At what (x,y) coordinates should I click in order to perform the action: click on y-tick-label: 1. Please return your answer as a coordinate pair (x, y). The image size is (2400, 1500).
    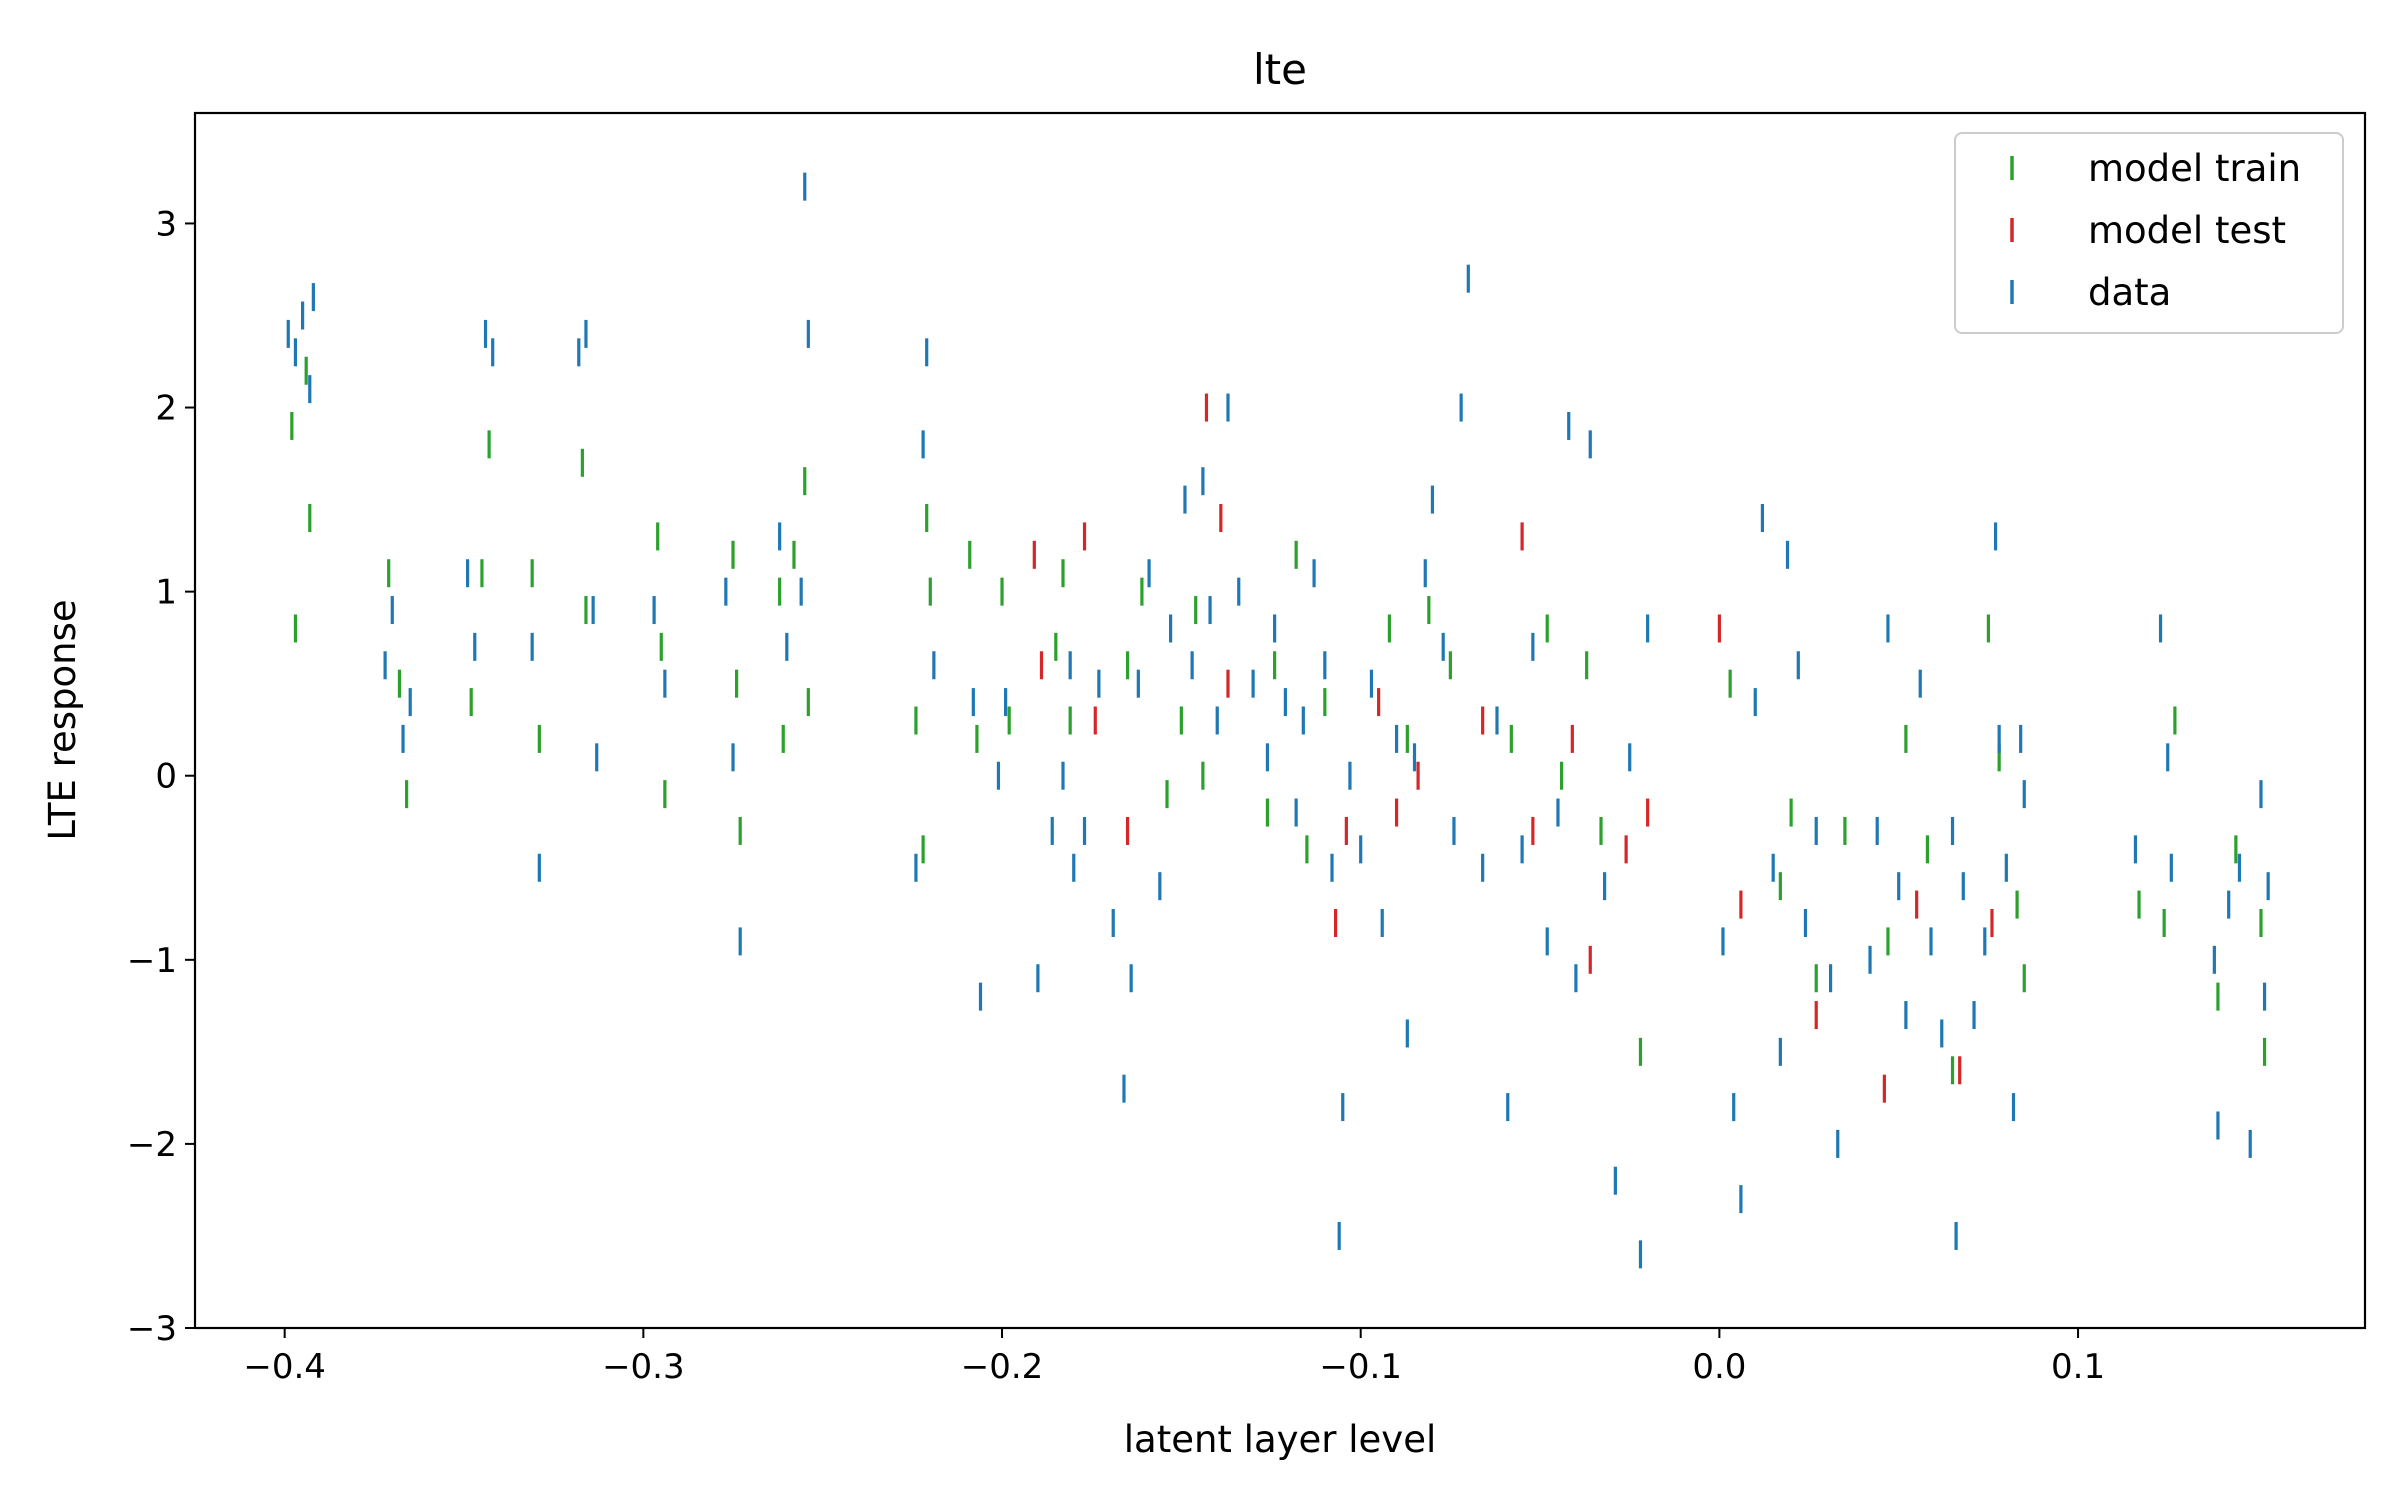
    Looking at the image, I should click on (166, 593).